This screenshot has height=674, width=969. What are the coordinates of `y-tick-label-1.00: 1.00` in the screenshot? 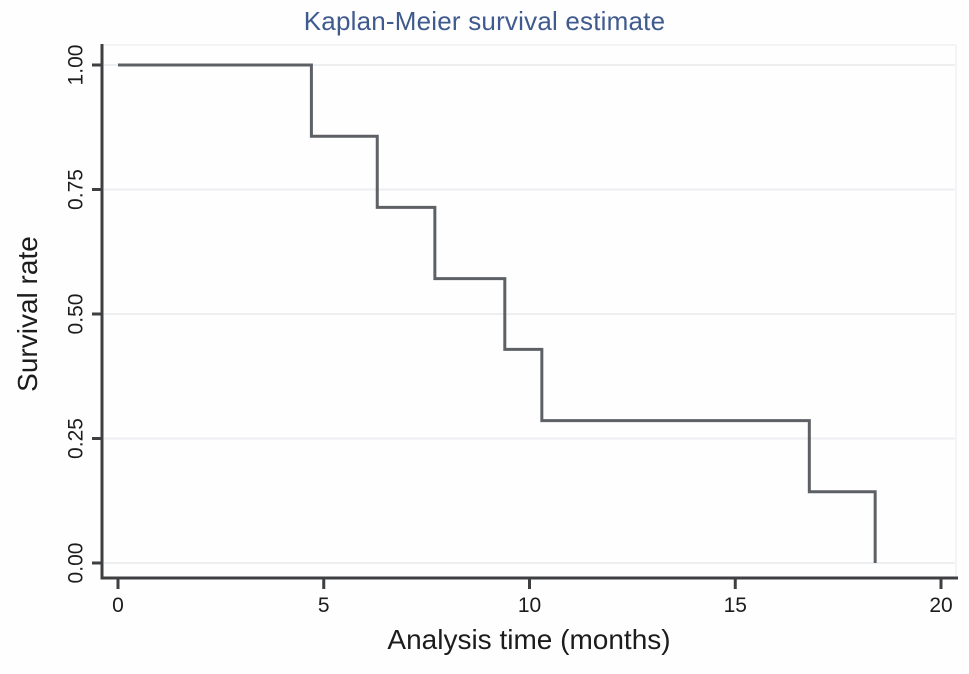 It's located at (76, 65).